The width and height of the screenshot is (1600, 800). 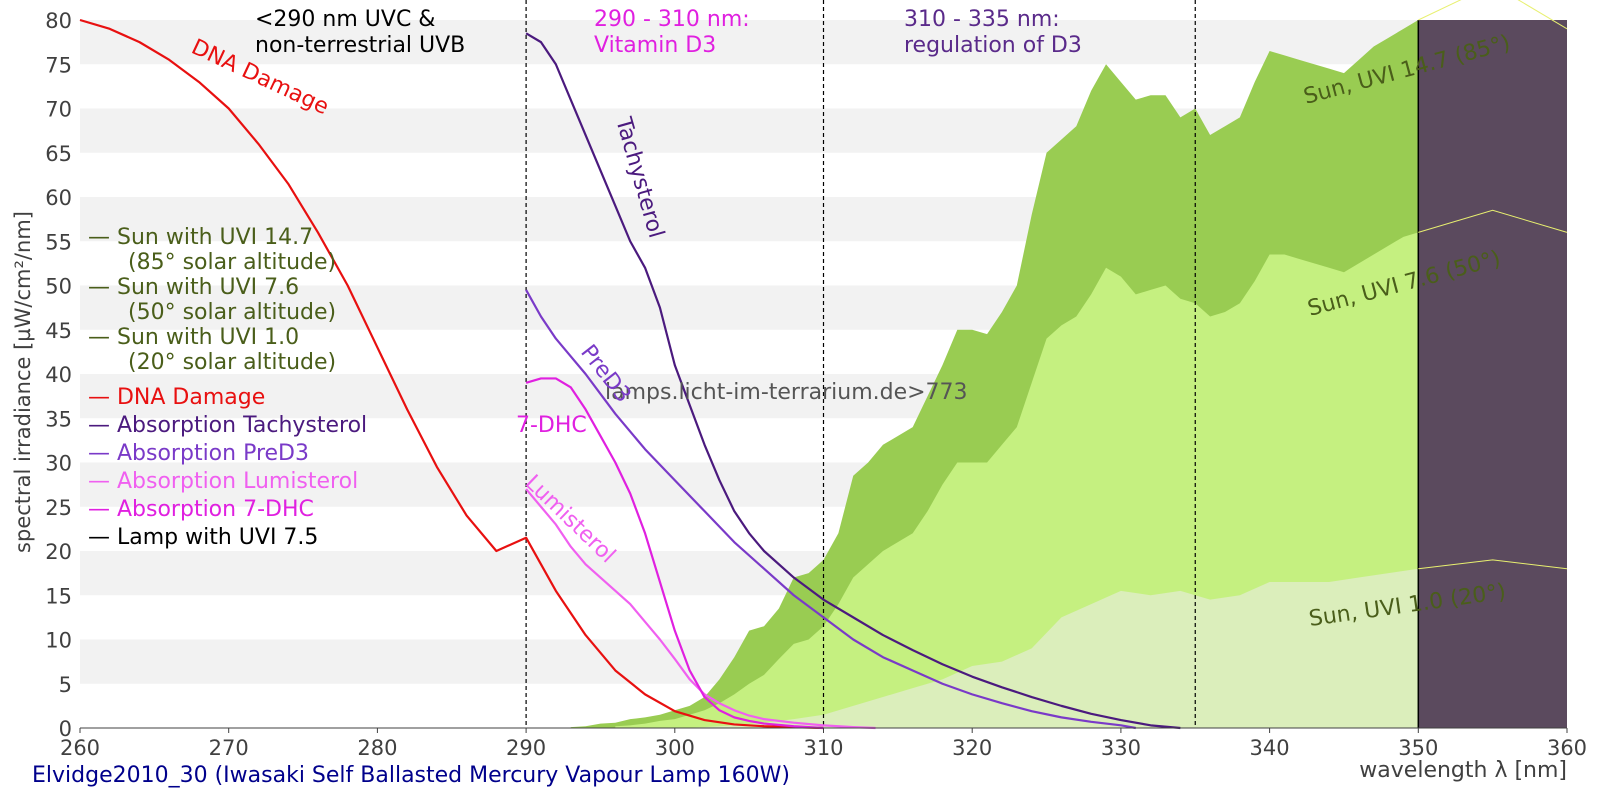 What do you see at coordinates (982, 19) in the screenshot?
I see `region-label-reg-line1: 310 - 335 nm:` at bounding box center [982, 19].